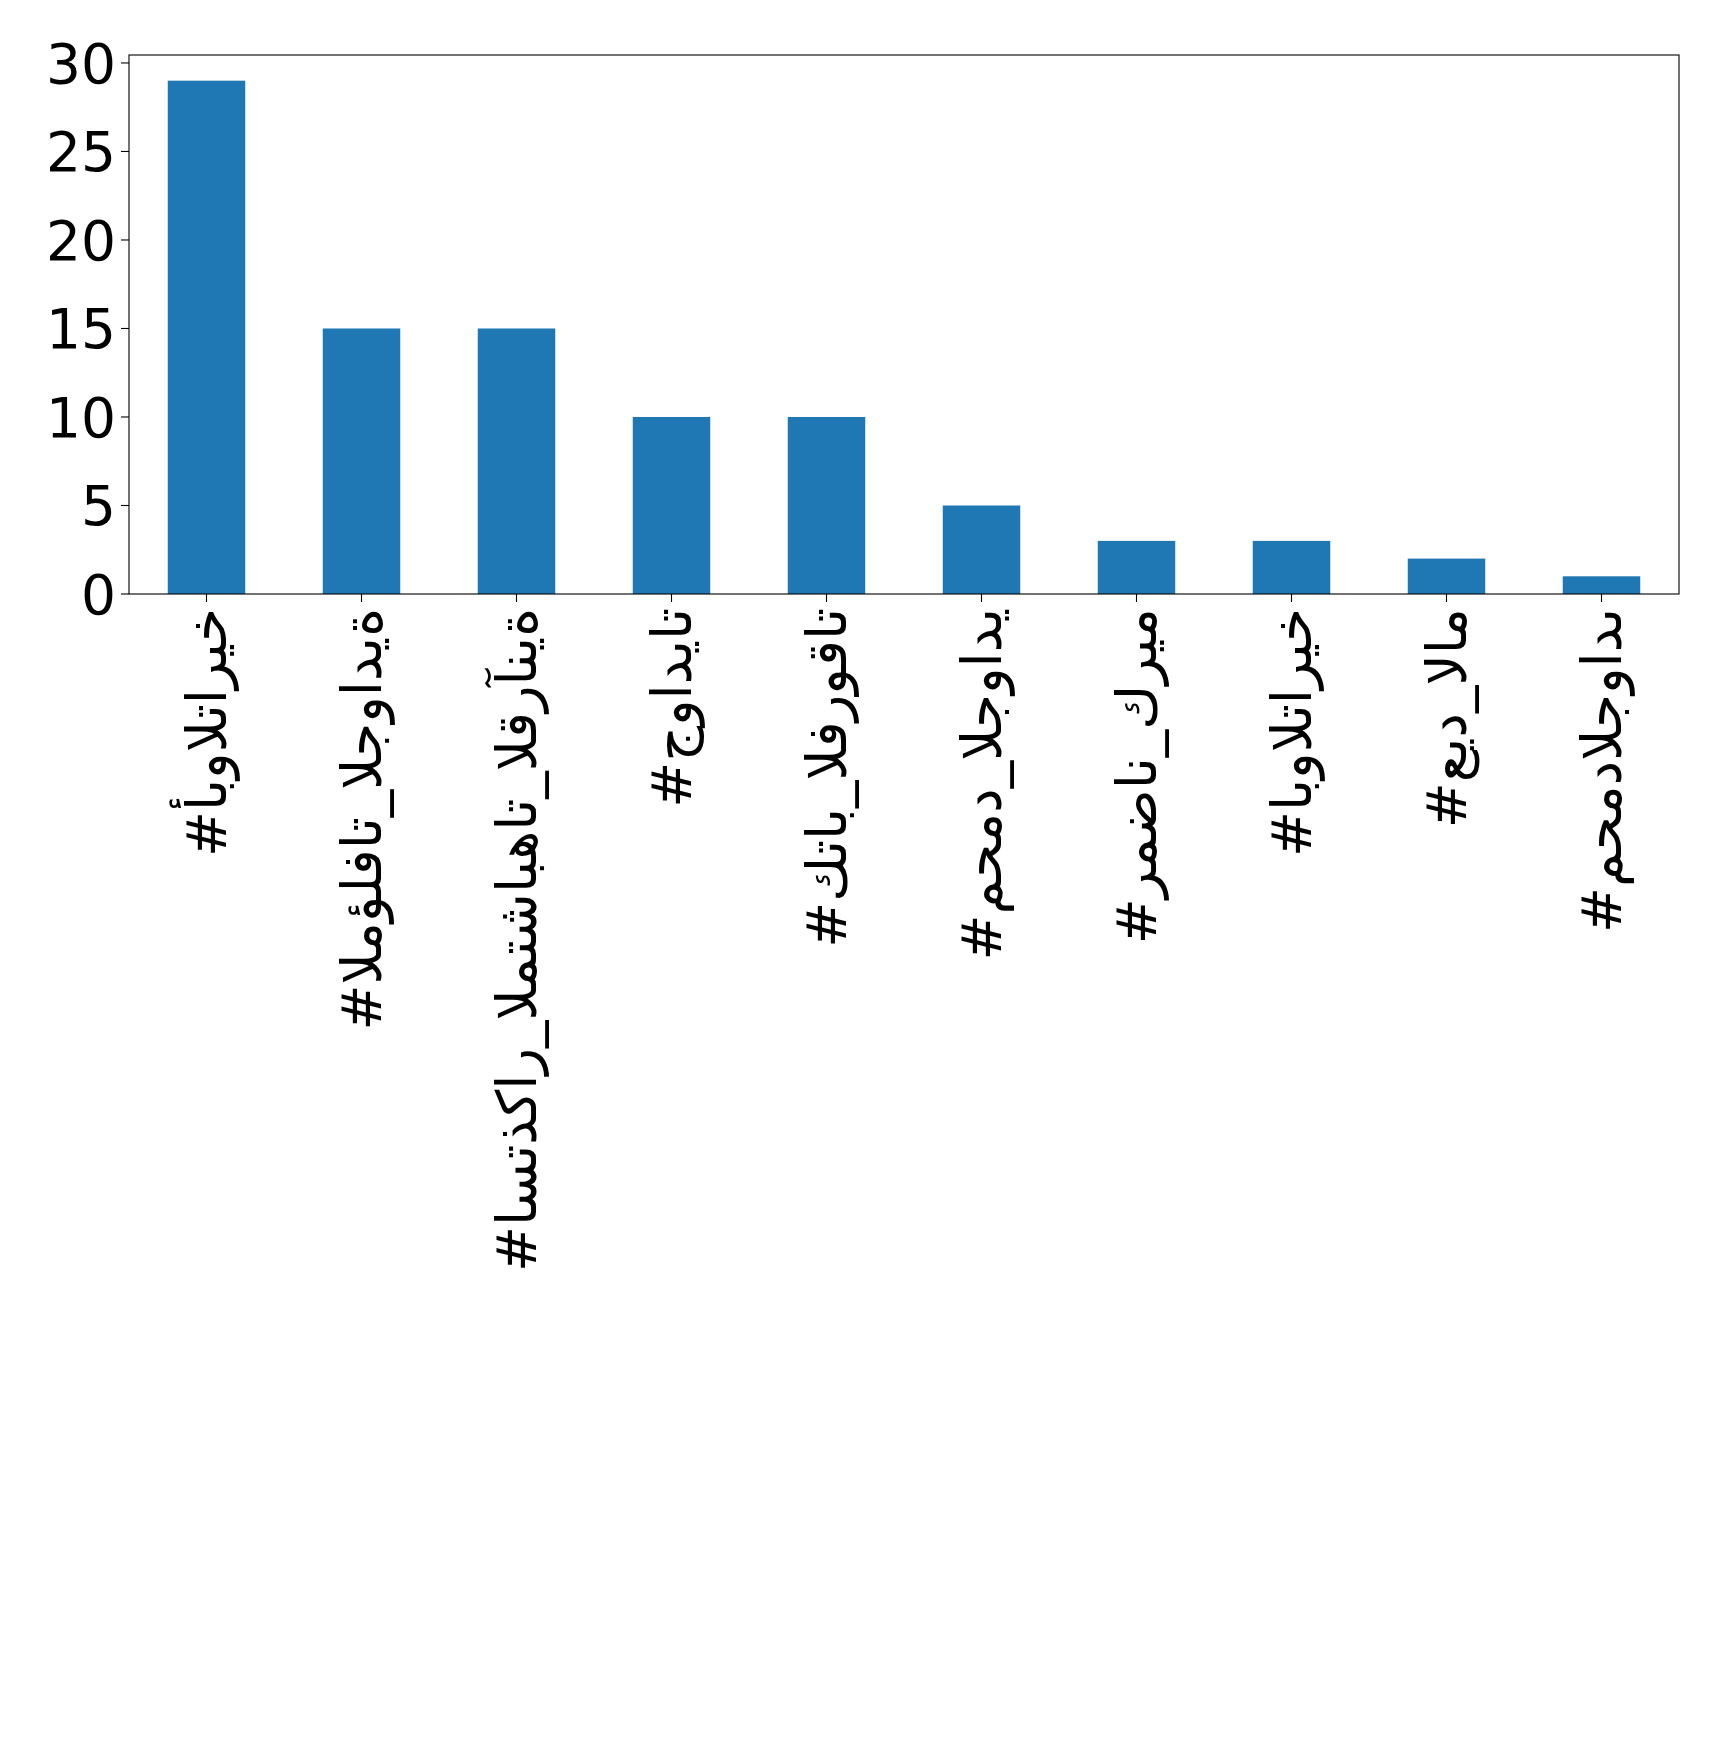  What do you see at coordinates (1448, 718) in the screenshot?
I see `x-tick-label: #عيد_الام` at bounding box center [1448, 718].